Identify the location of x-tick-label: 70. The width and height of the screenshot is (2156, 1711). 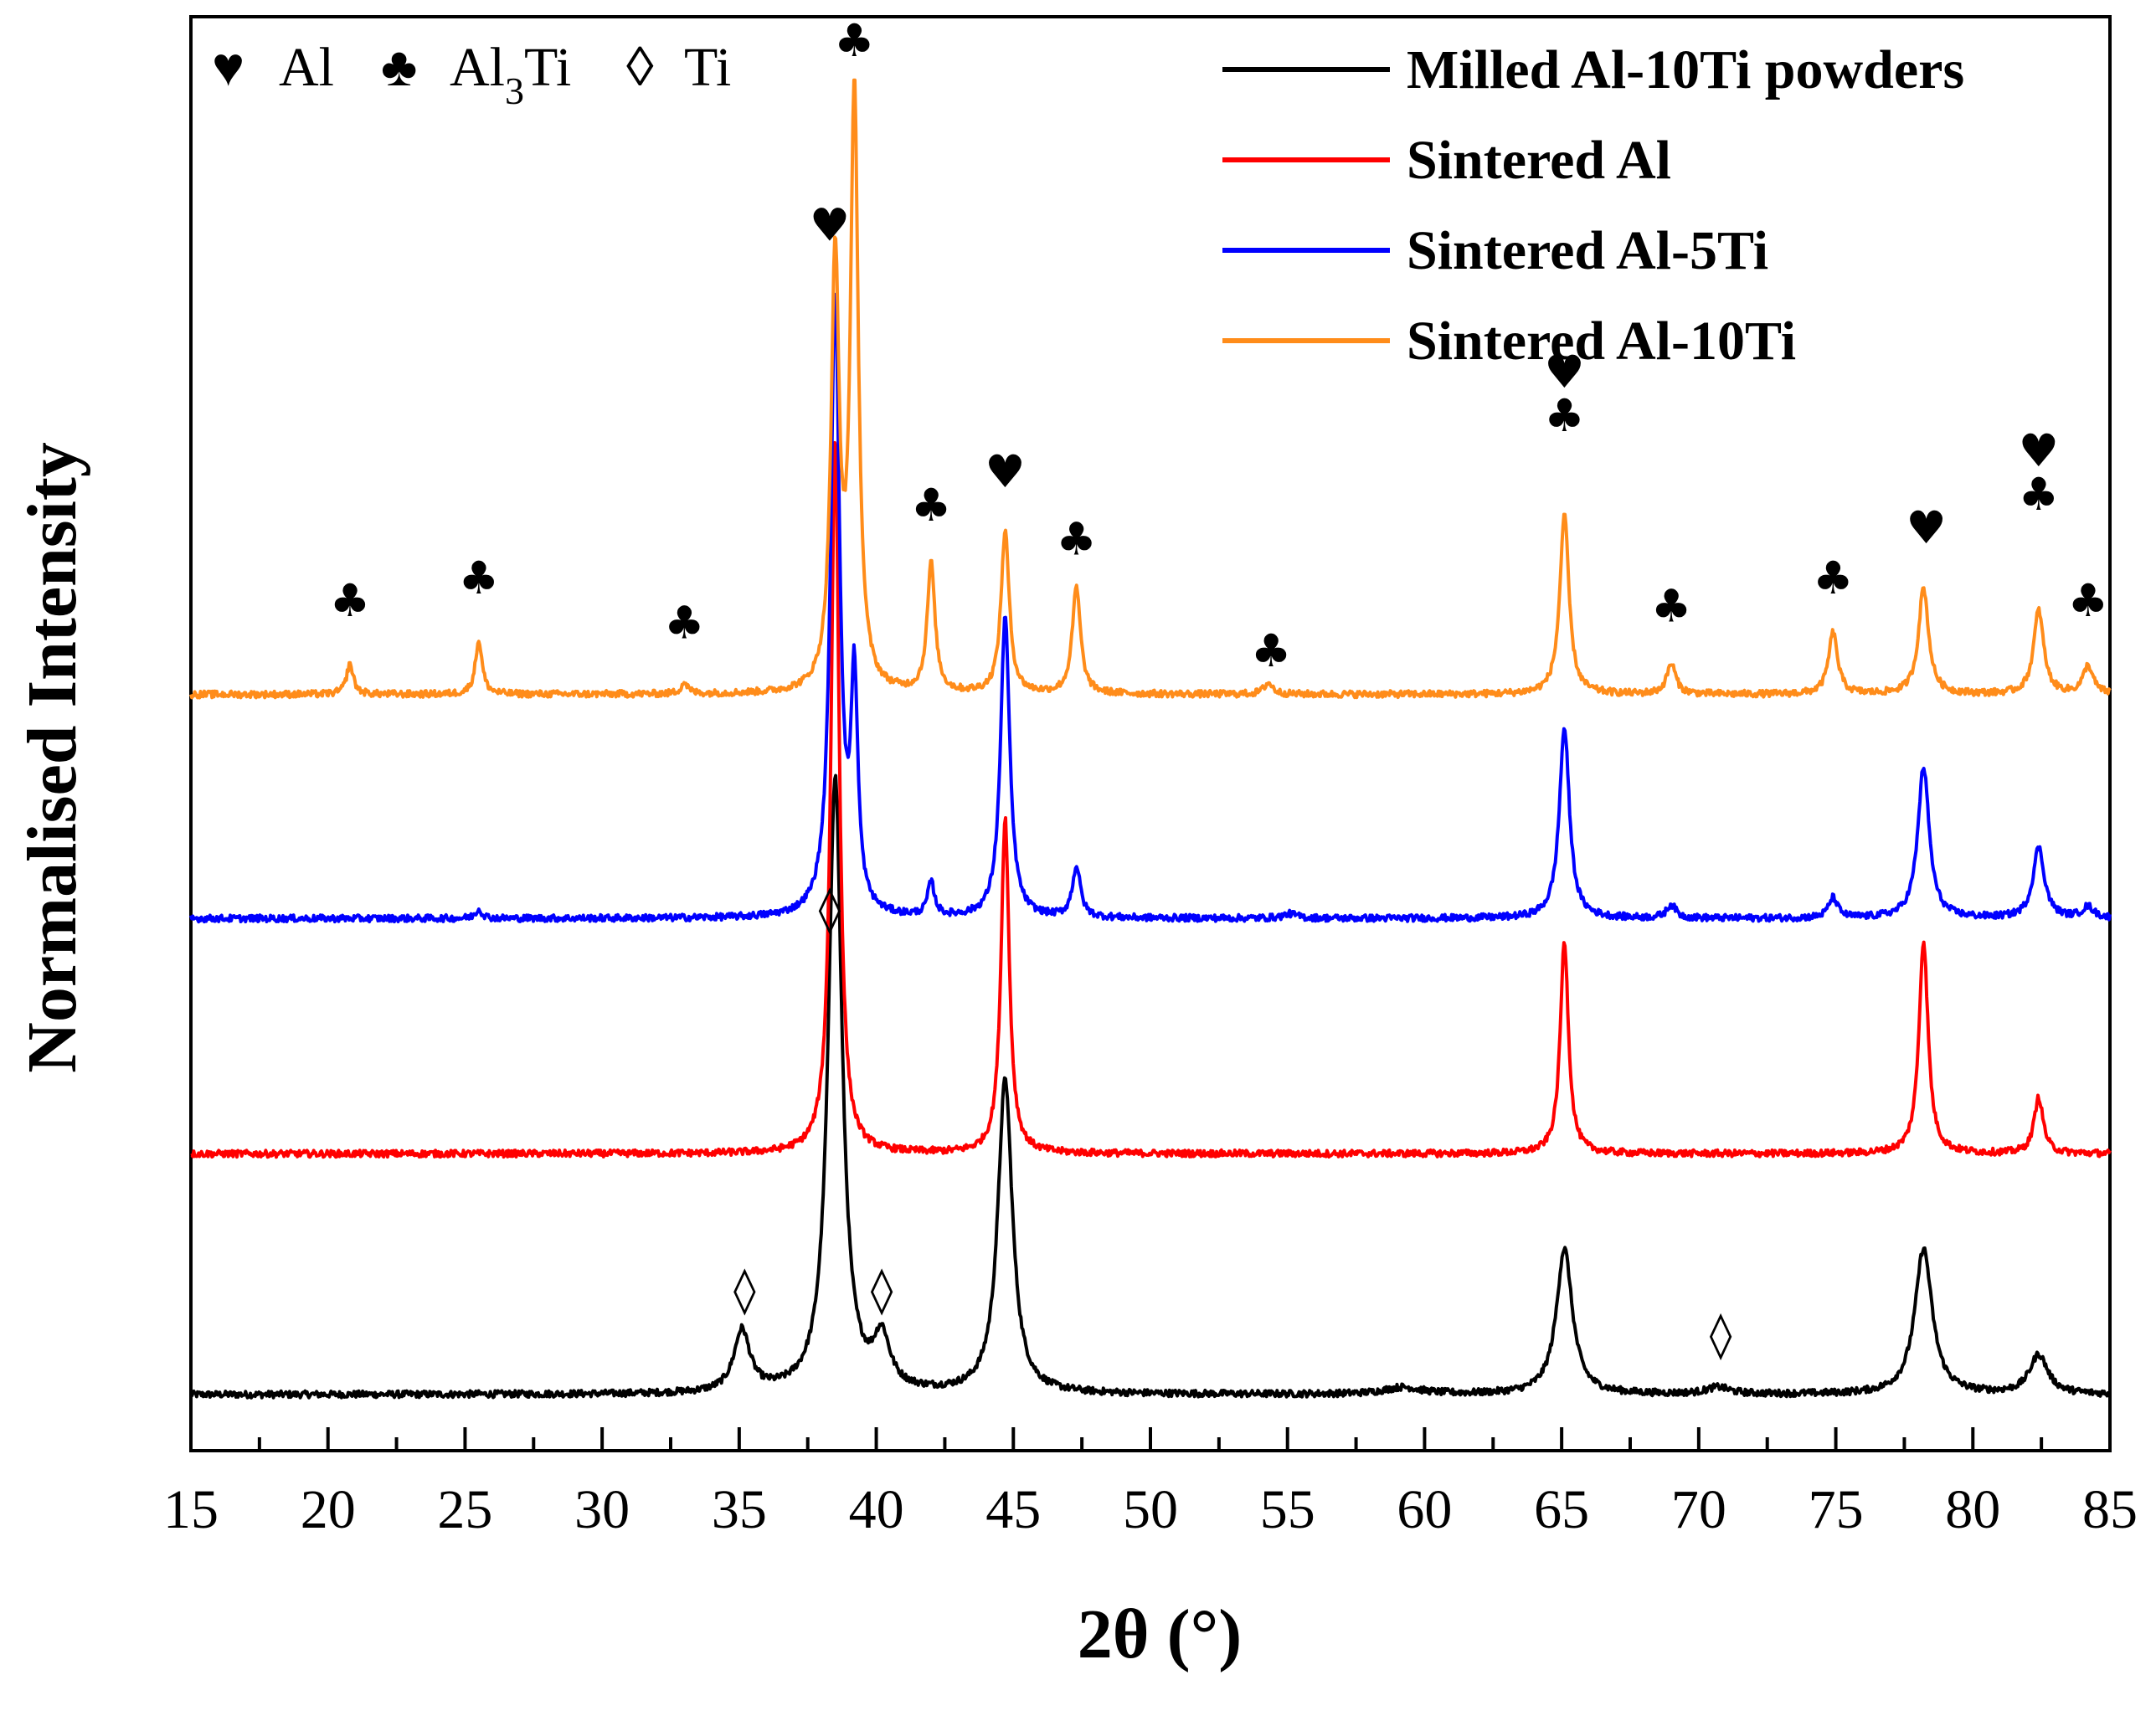
(1698, 1509).